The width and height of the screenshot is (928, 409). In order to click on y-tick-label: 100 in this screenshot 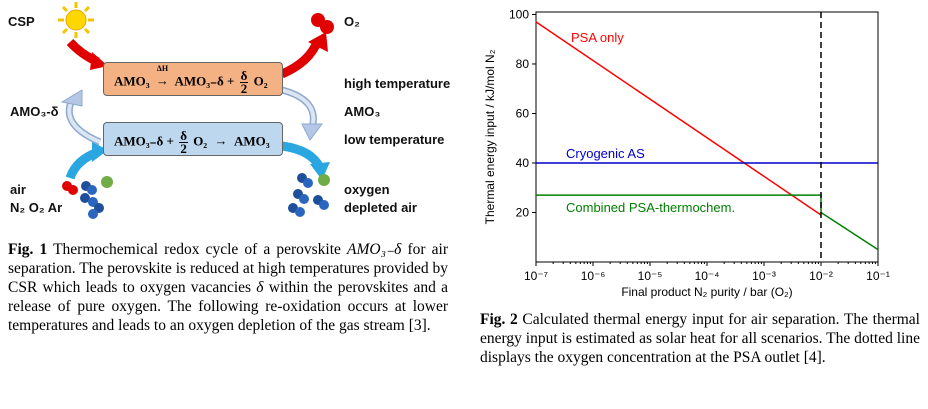, I will do `click(519, 14)`.